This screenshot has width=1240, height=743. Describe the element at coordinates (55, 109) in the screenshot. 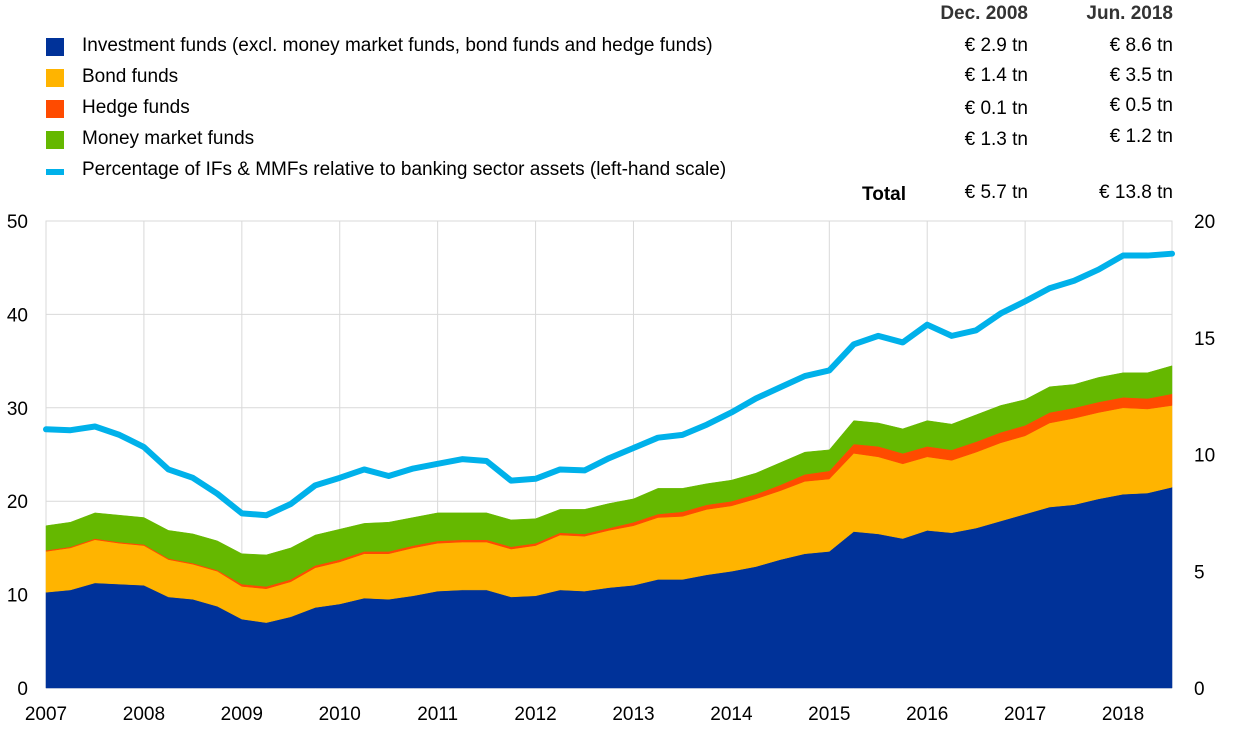

I see `legend-swatch-hedge-funds` at that location.